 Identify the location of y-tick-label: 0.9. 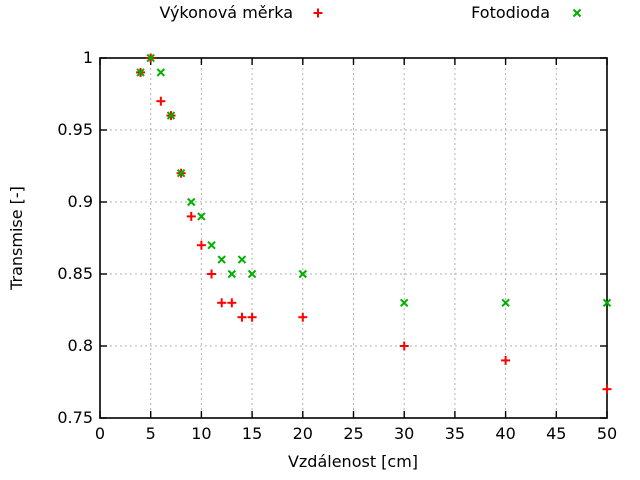
(80, 201).